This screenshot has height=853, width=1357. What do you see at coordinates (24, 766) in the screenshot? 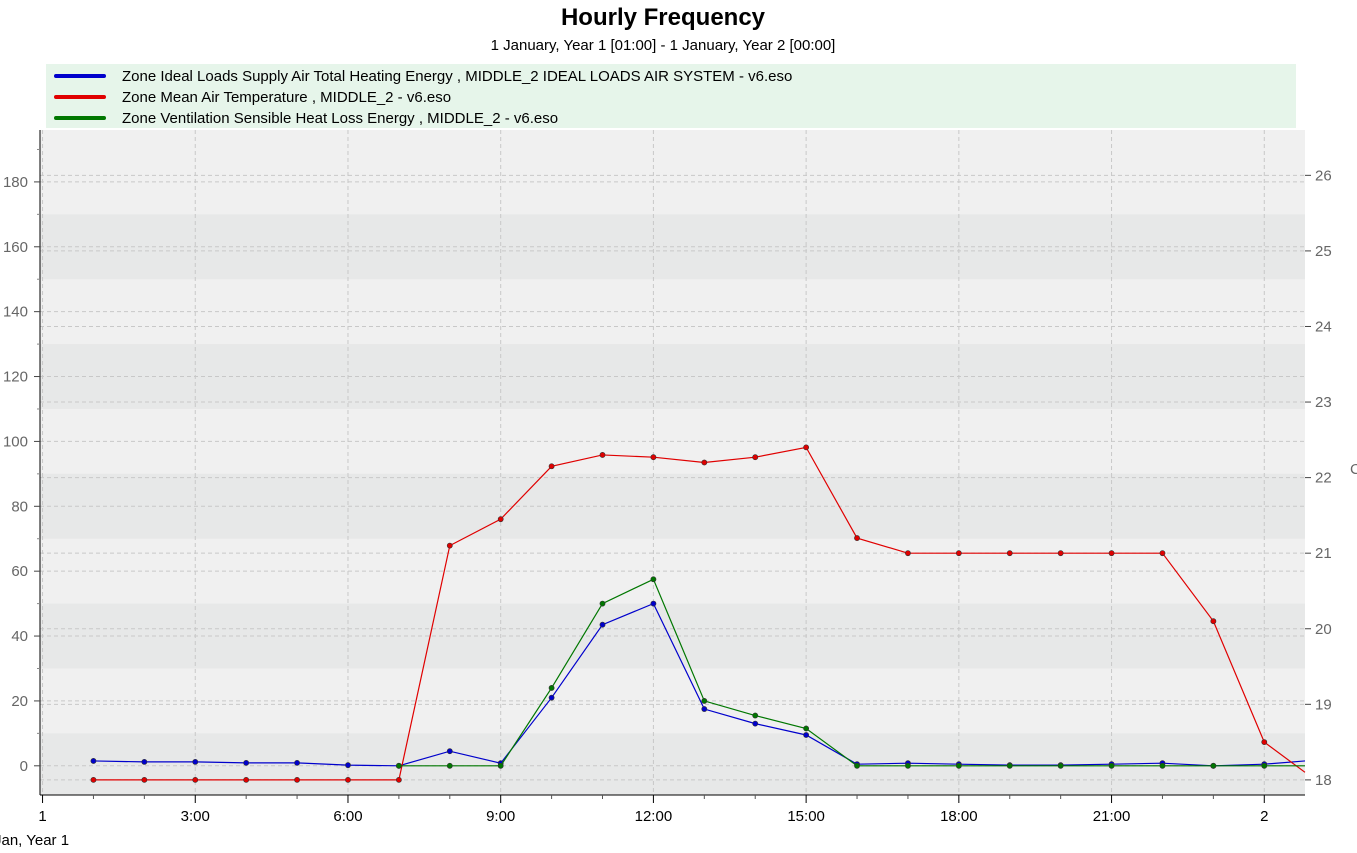
I see `left-tick-label: 0` at bounding box center [24, 766].